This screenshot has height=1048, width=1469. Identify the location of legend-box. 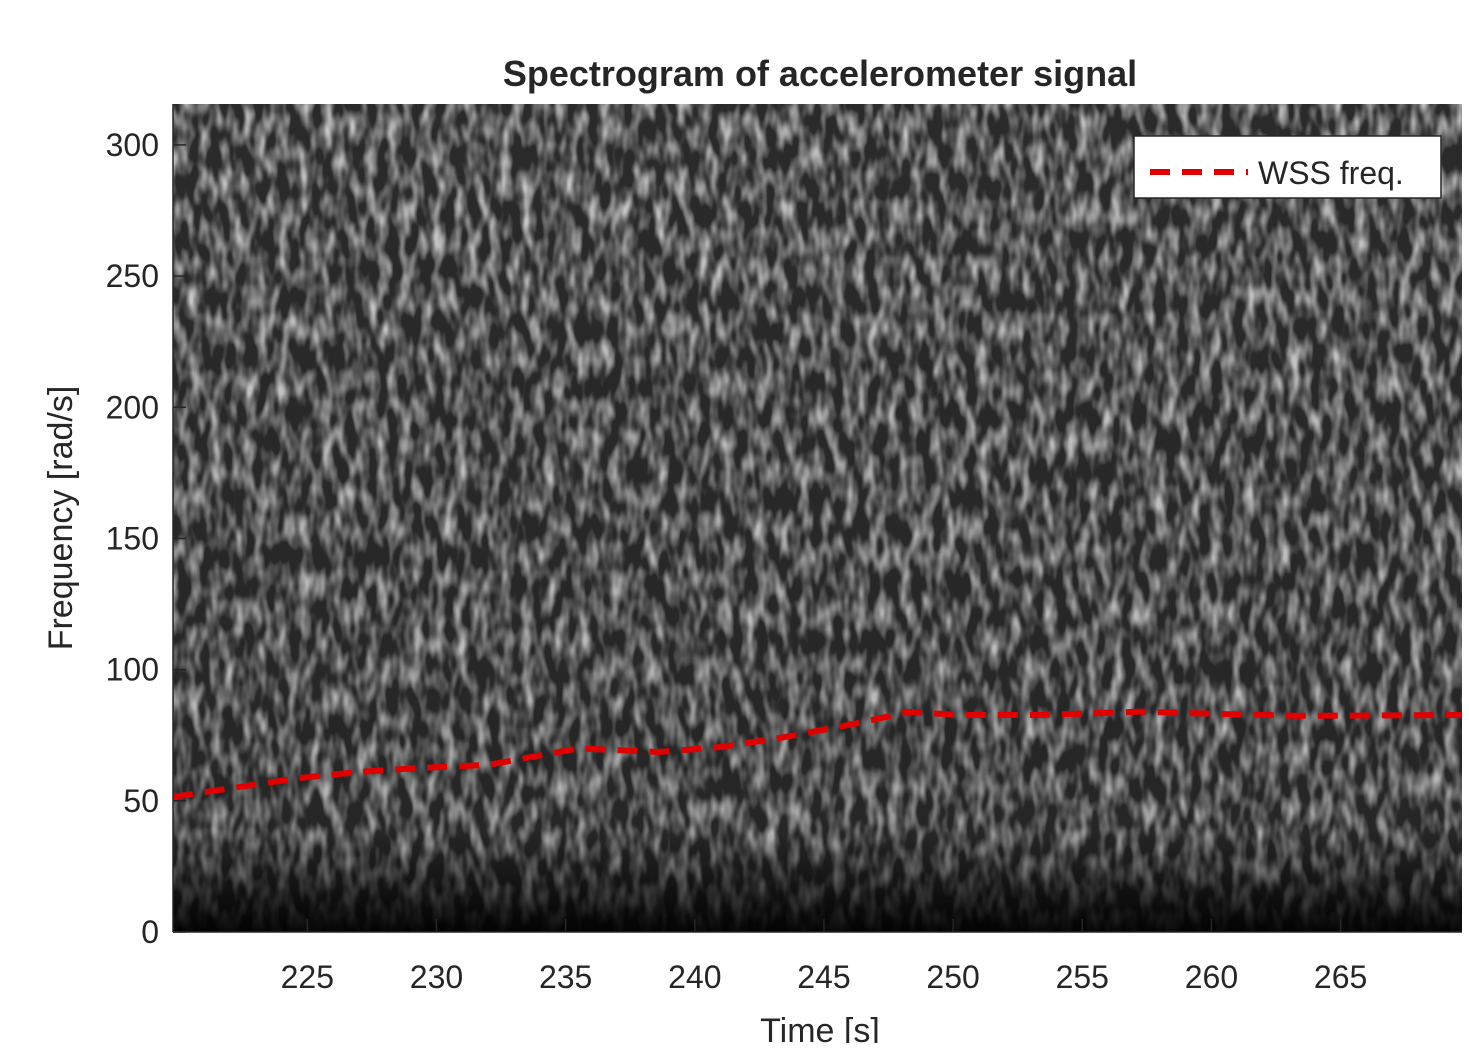
(1287, 167).